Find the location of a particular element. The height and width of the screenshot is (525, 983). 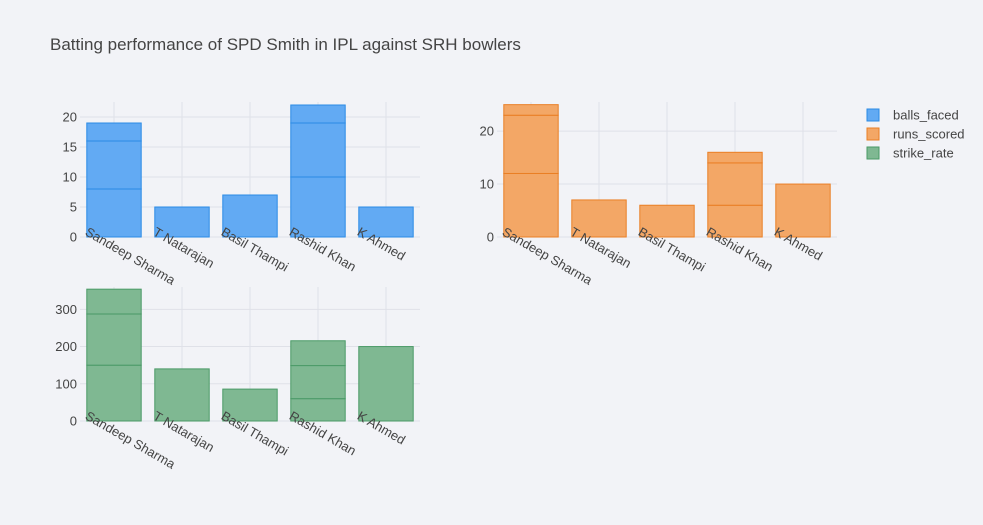

legend-item-balls_faced: balls_faced is located at coordinates (912, 115).